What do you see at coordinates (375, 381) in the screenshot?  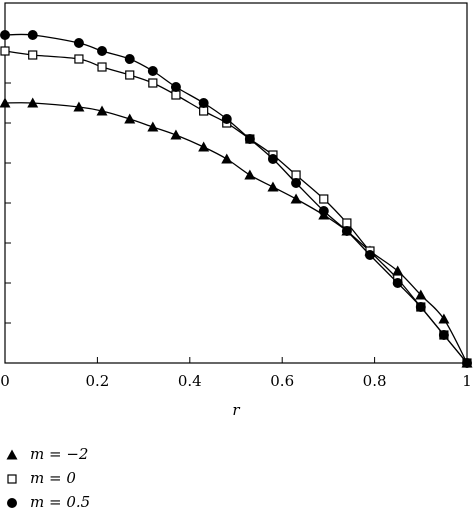 I see `x-tick-label: 0.8` at bounding box center [375, 381].